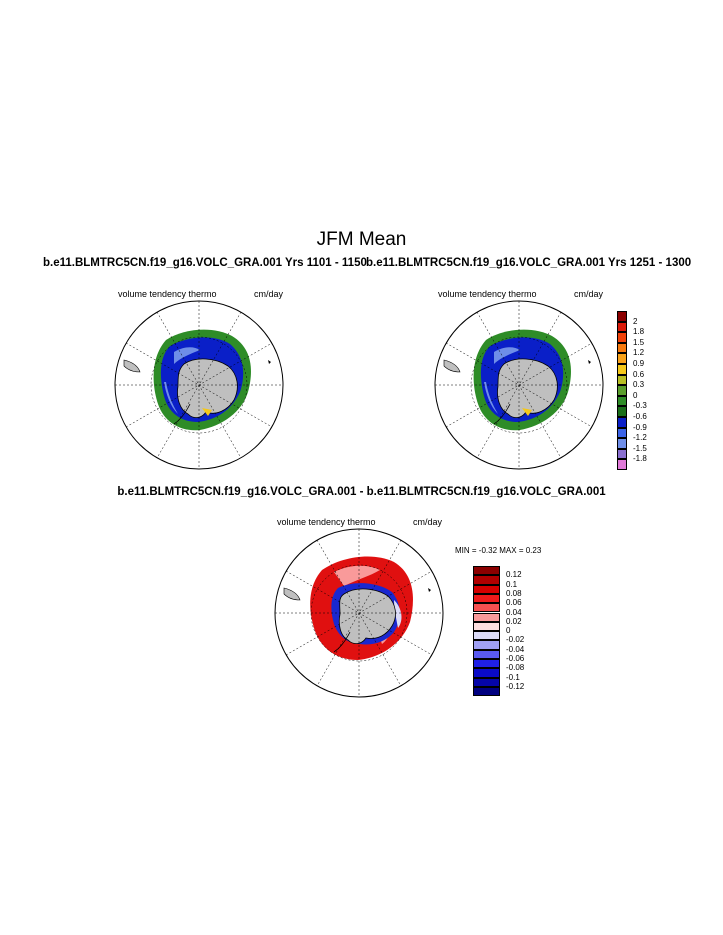 Image resolution: width=723 pixels, height=935 pixels. What do you see at coordinates (428, 522) in the screenshot?
I see `panel-3-units: cm/day` at bounding box center [428, 522].